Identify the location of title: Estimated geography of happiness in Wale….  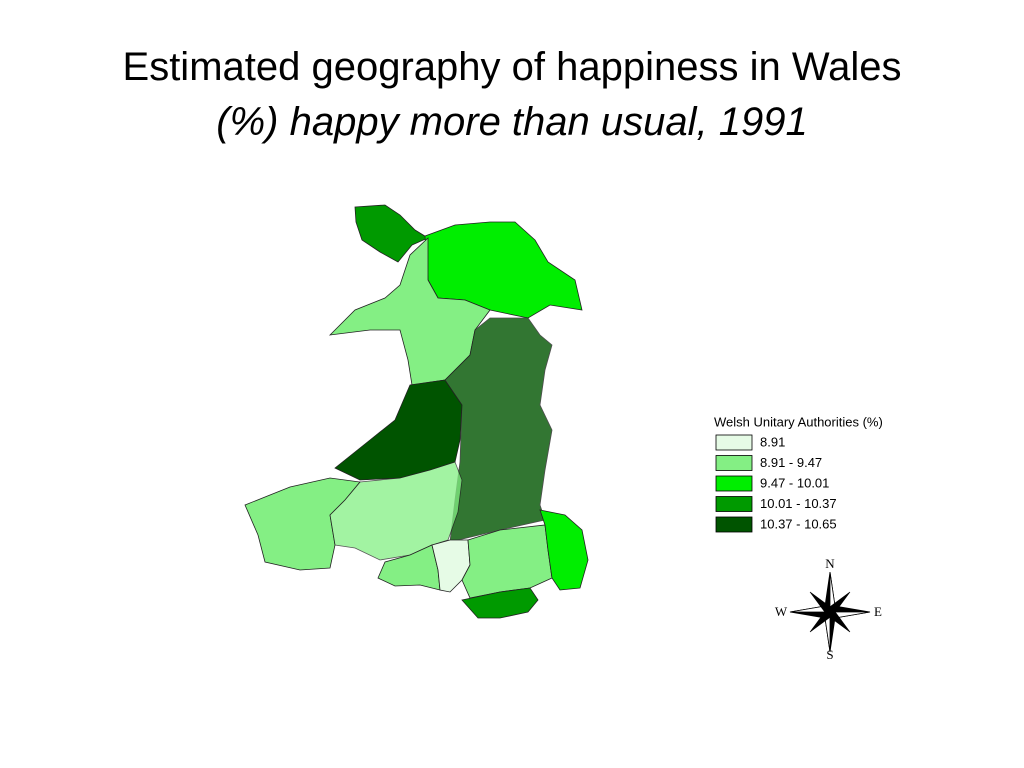
(512, 67).